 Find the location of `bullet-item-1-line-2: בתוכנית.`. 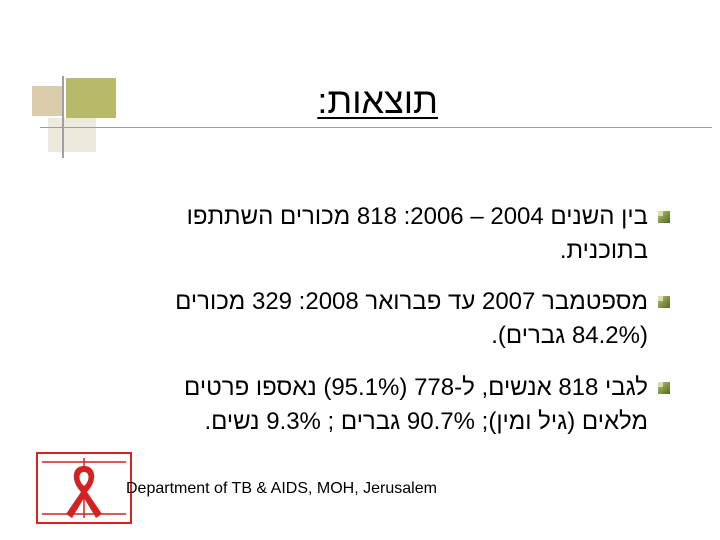

bullet-item-1-line-2: בתוכנית. is located at coordinates (603, 250).